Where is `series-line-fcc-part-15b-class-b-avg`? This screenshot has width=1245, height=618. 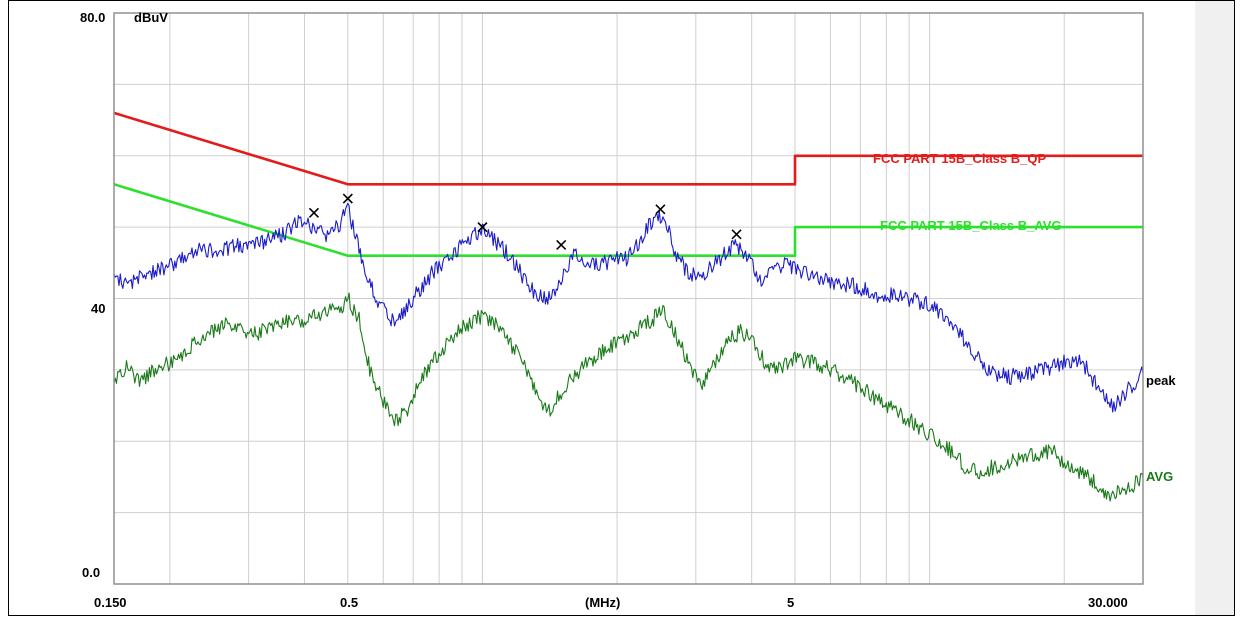 series-line-fcc-part-15b-class-b-avg is located at coordinates (628, 220).